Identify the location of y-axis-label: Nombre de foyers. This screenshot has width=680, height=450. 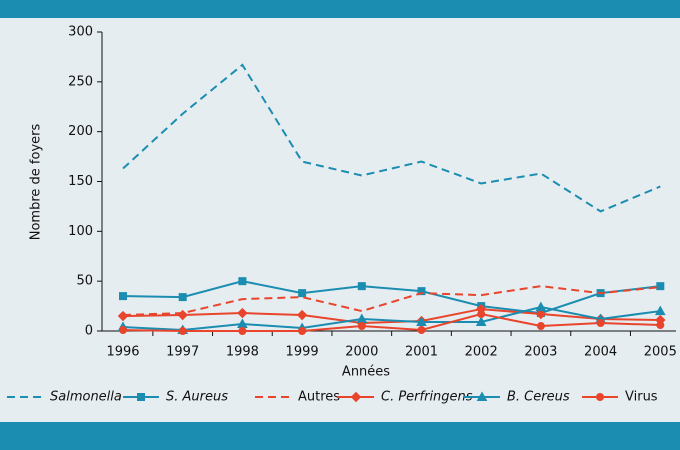
(36, 182).